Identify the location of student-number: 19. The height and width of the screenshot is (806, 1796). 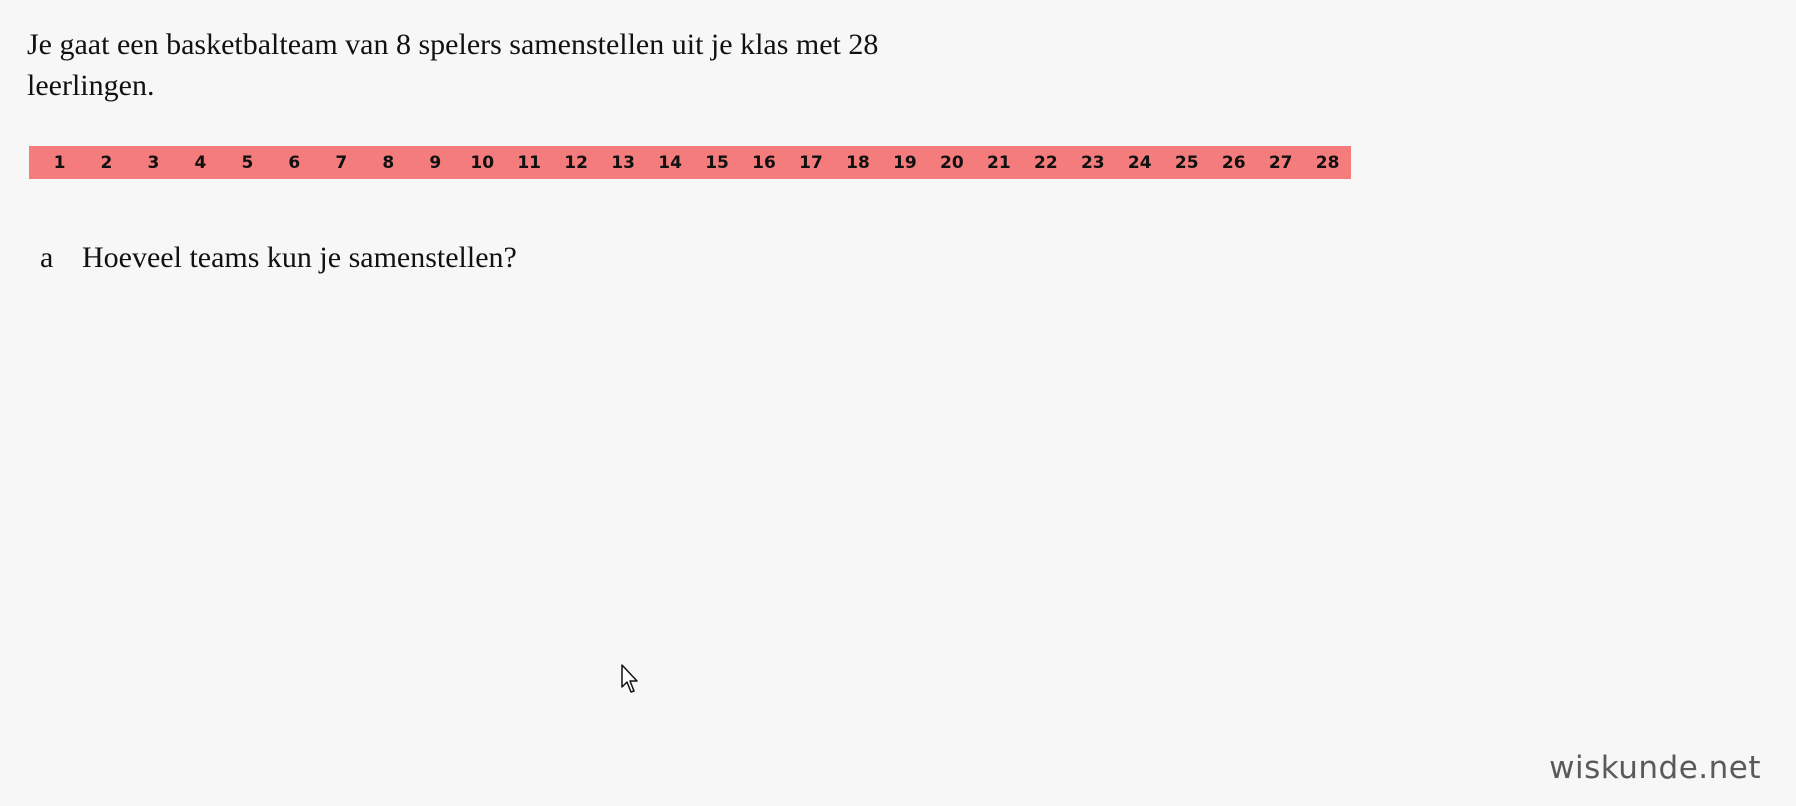
(905, 162).